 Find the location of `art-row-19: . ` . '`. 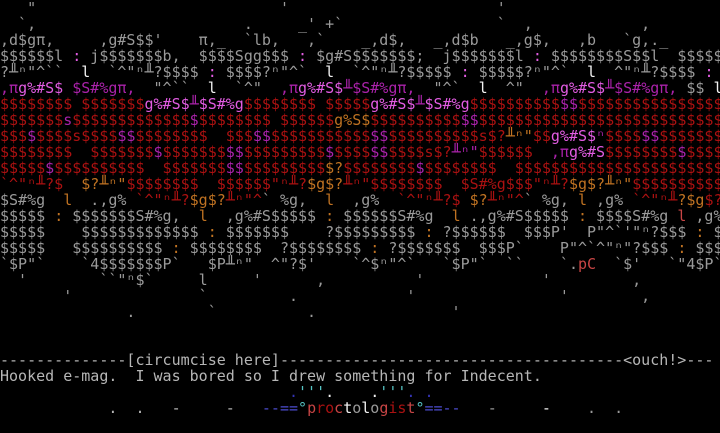

art-row-19: . ` . ' is located at coordinates (360, 312).